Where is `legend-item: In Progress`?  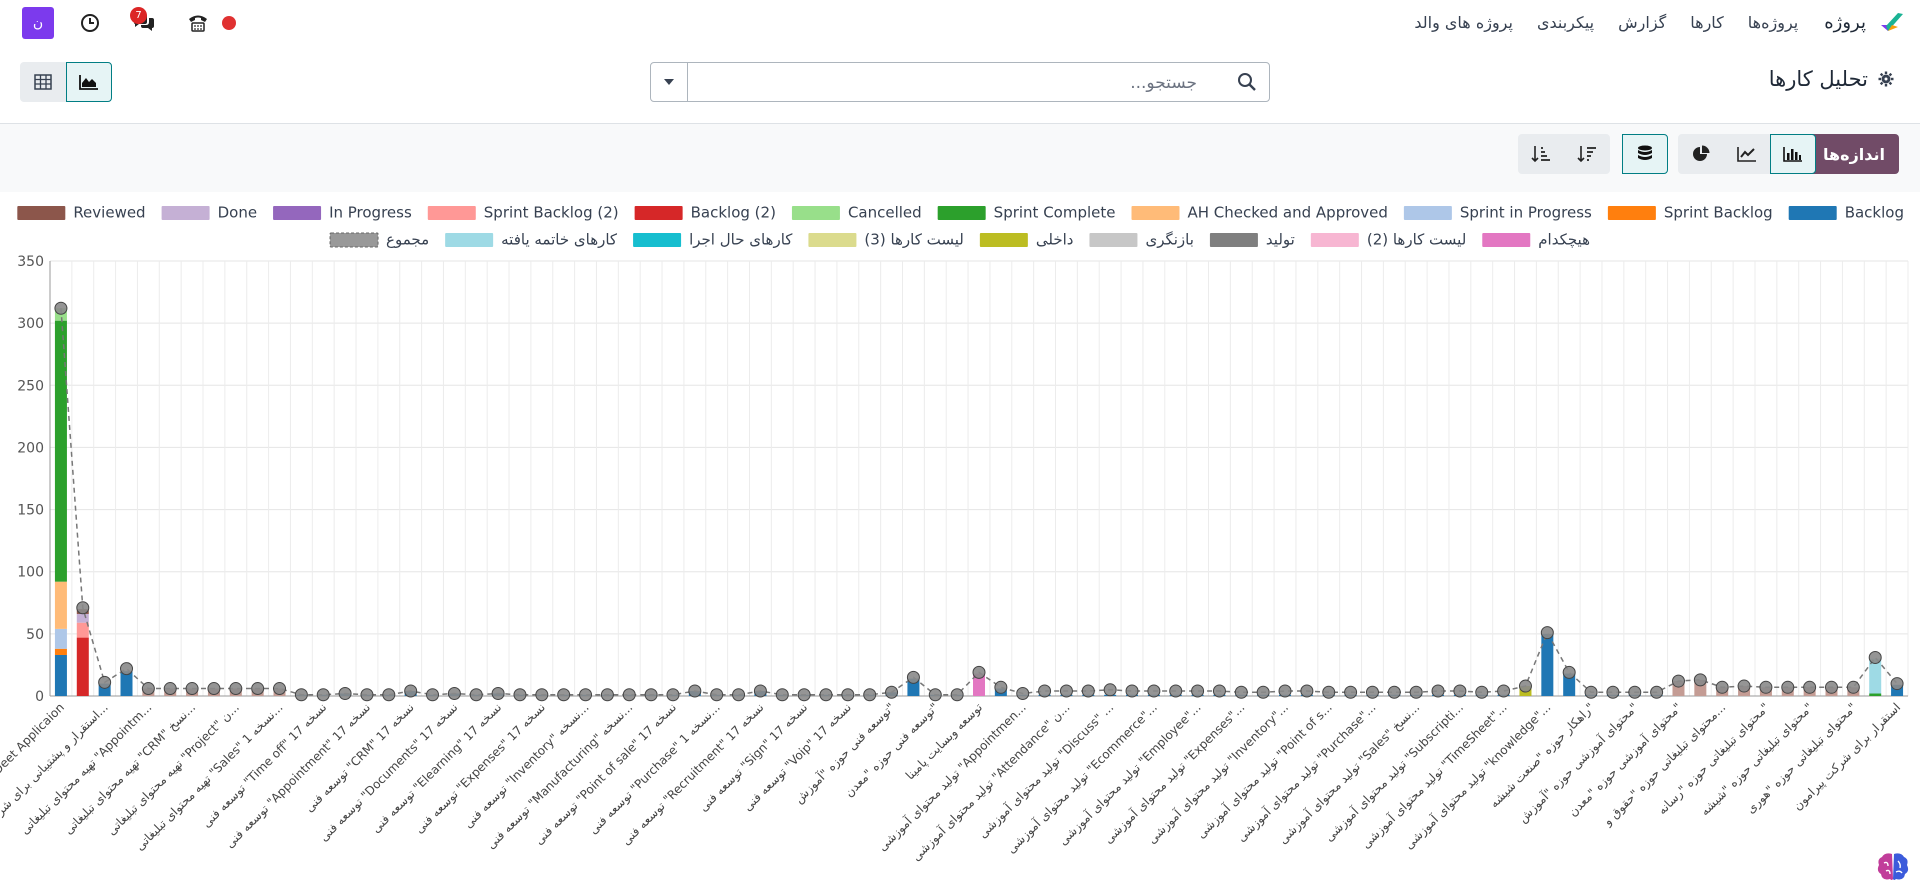
legend-item: In Progress is located at coordinates (342, 213).